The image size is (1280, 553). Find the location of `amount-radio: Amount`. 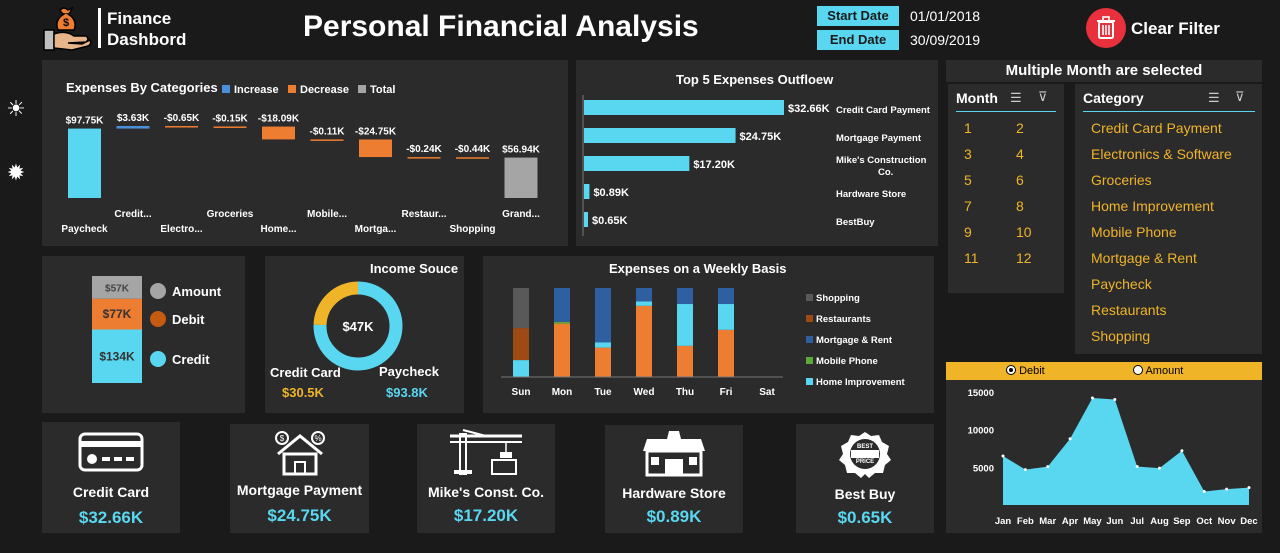

amount-radio: Amount is located at coordinates (1158, 371).